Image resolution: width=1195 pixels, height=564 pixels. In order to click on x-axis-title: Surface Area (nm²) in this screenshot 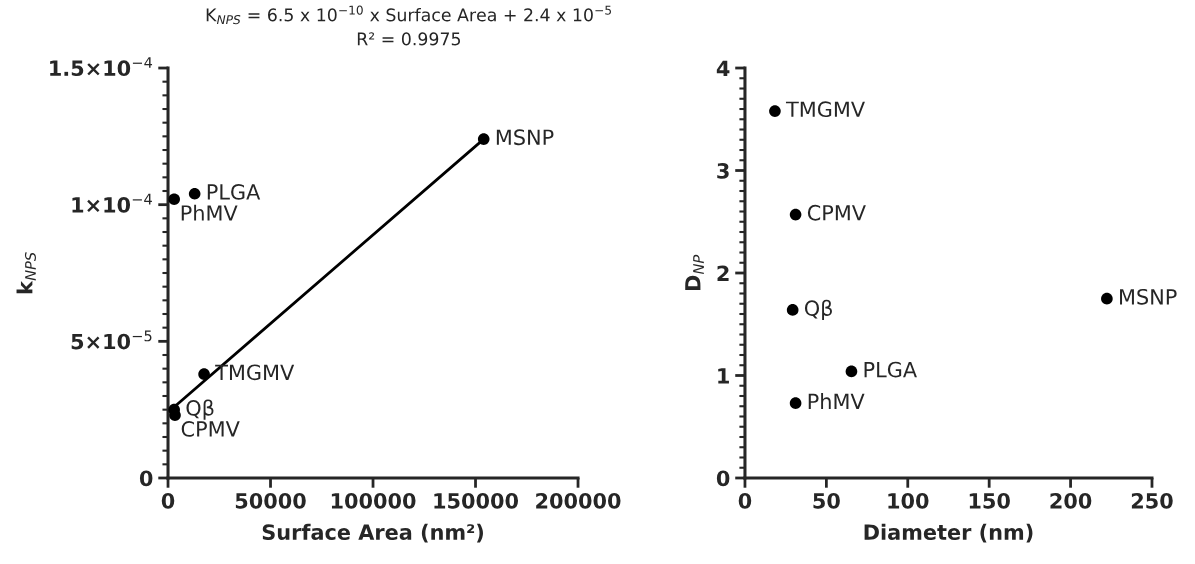, I will do `click(372, 533)`.